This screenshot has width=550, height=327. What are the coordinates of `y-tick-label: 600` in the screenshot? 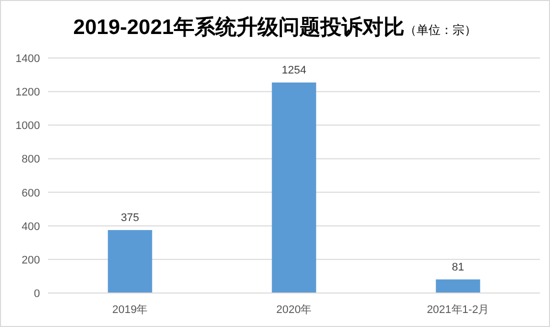 It's located at (31, 193).